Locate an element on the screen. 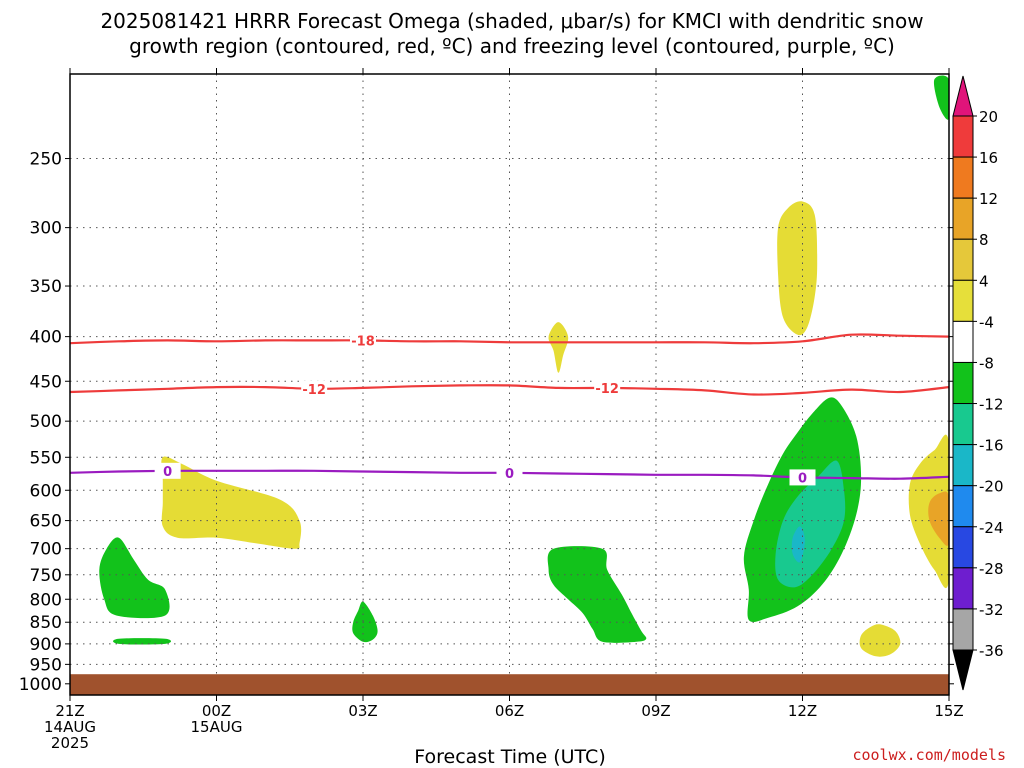 This screenshot has height=768, width=1024. x-axis-title: Forecast Time (UTC) is located at coordinates (510, 757).